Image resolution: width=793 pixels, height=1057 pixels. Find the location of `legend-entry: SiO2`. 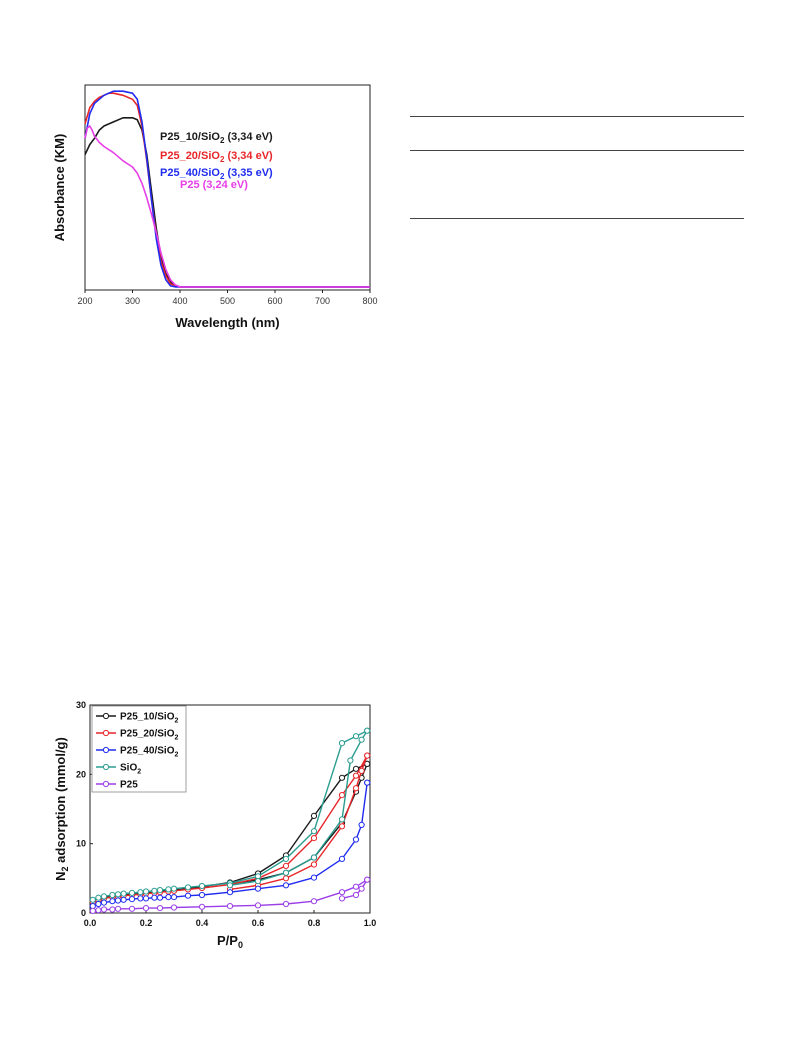

legend-entry: SiO2 is located at coordinates (130, 769).